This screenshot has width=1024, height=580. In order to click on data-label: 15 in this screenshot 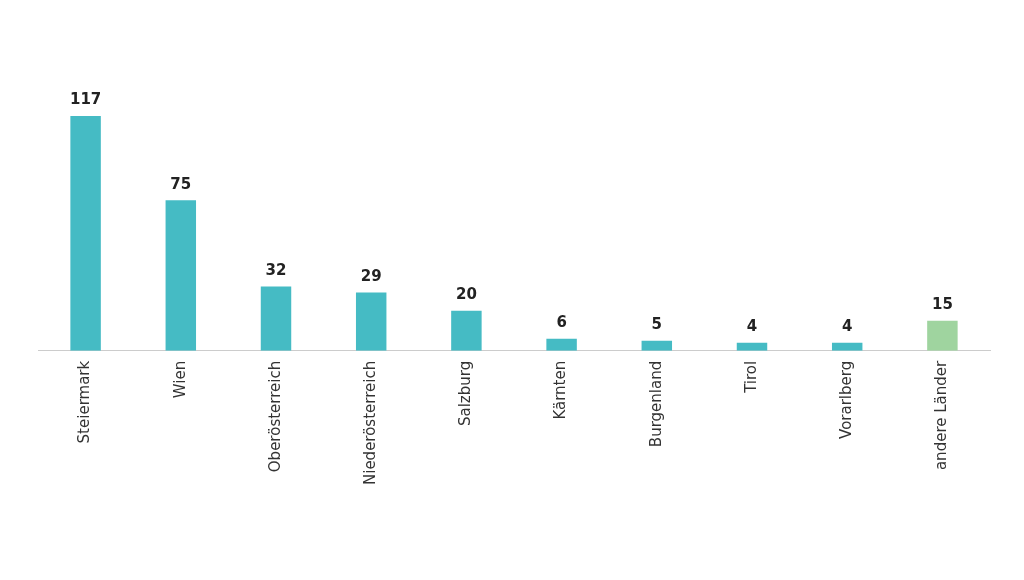, I will do `click(942, 304)`.